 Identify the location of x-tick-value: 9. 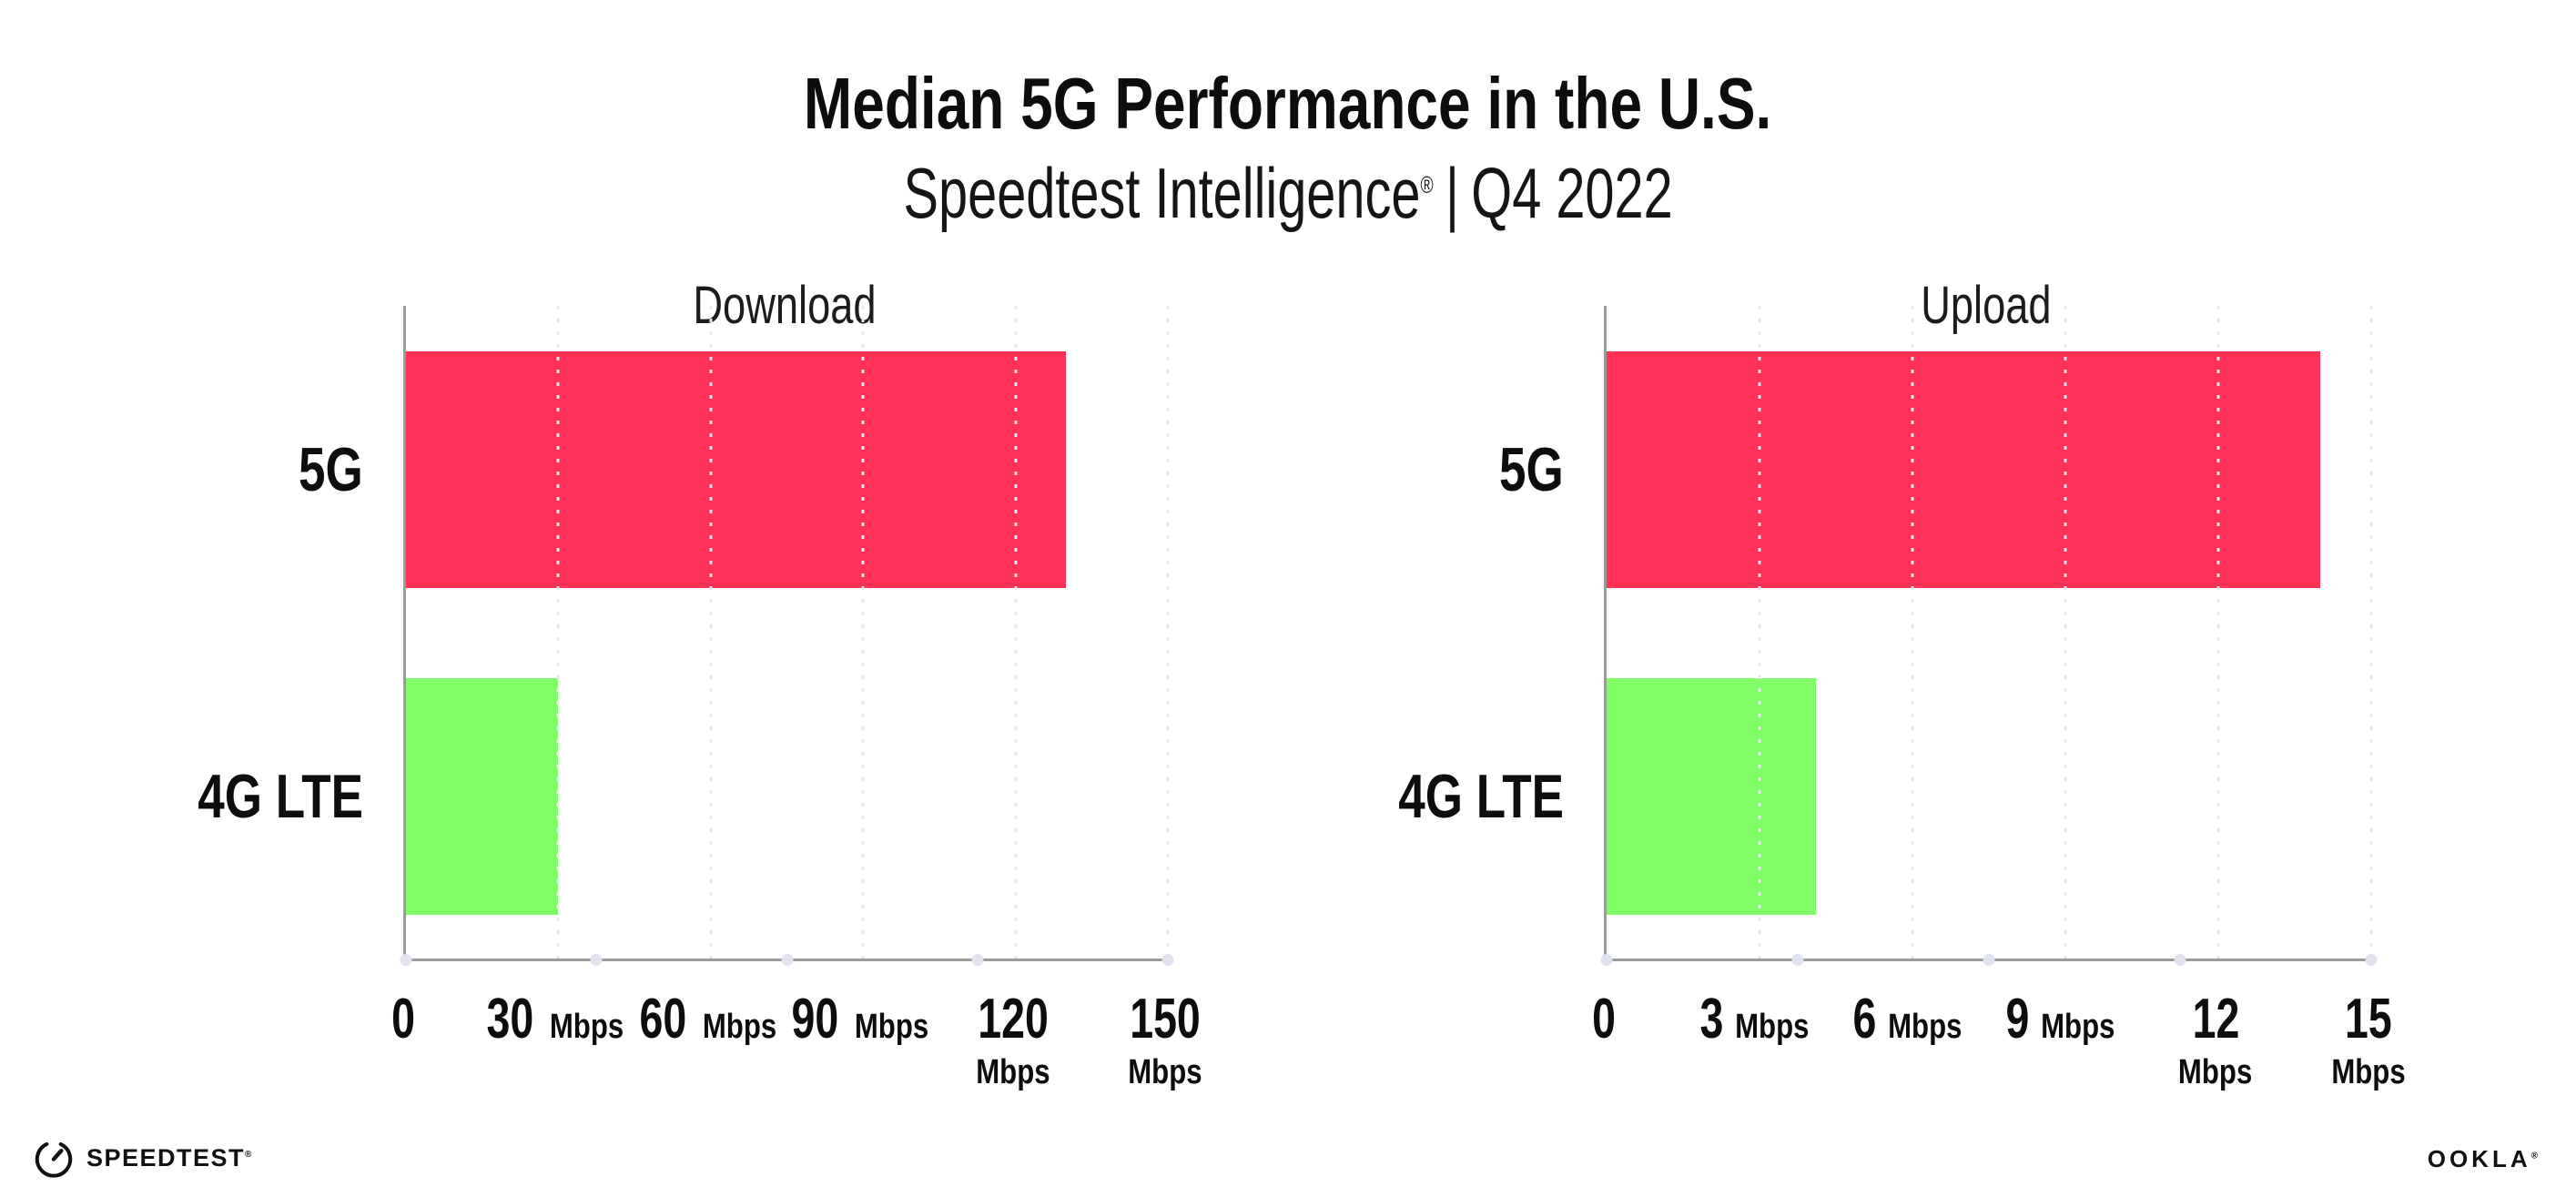
(2017, 1019).